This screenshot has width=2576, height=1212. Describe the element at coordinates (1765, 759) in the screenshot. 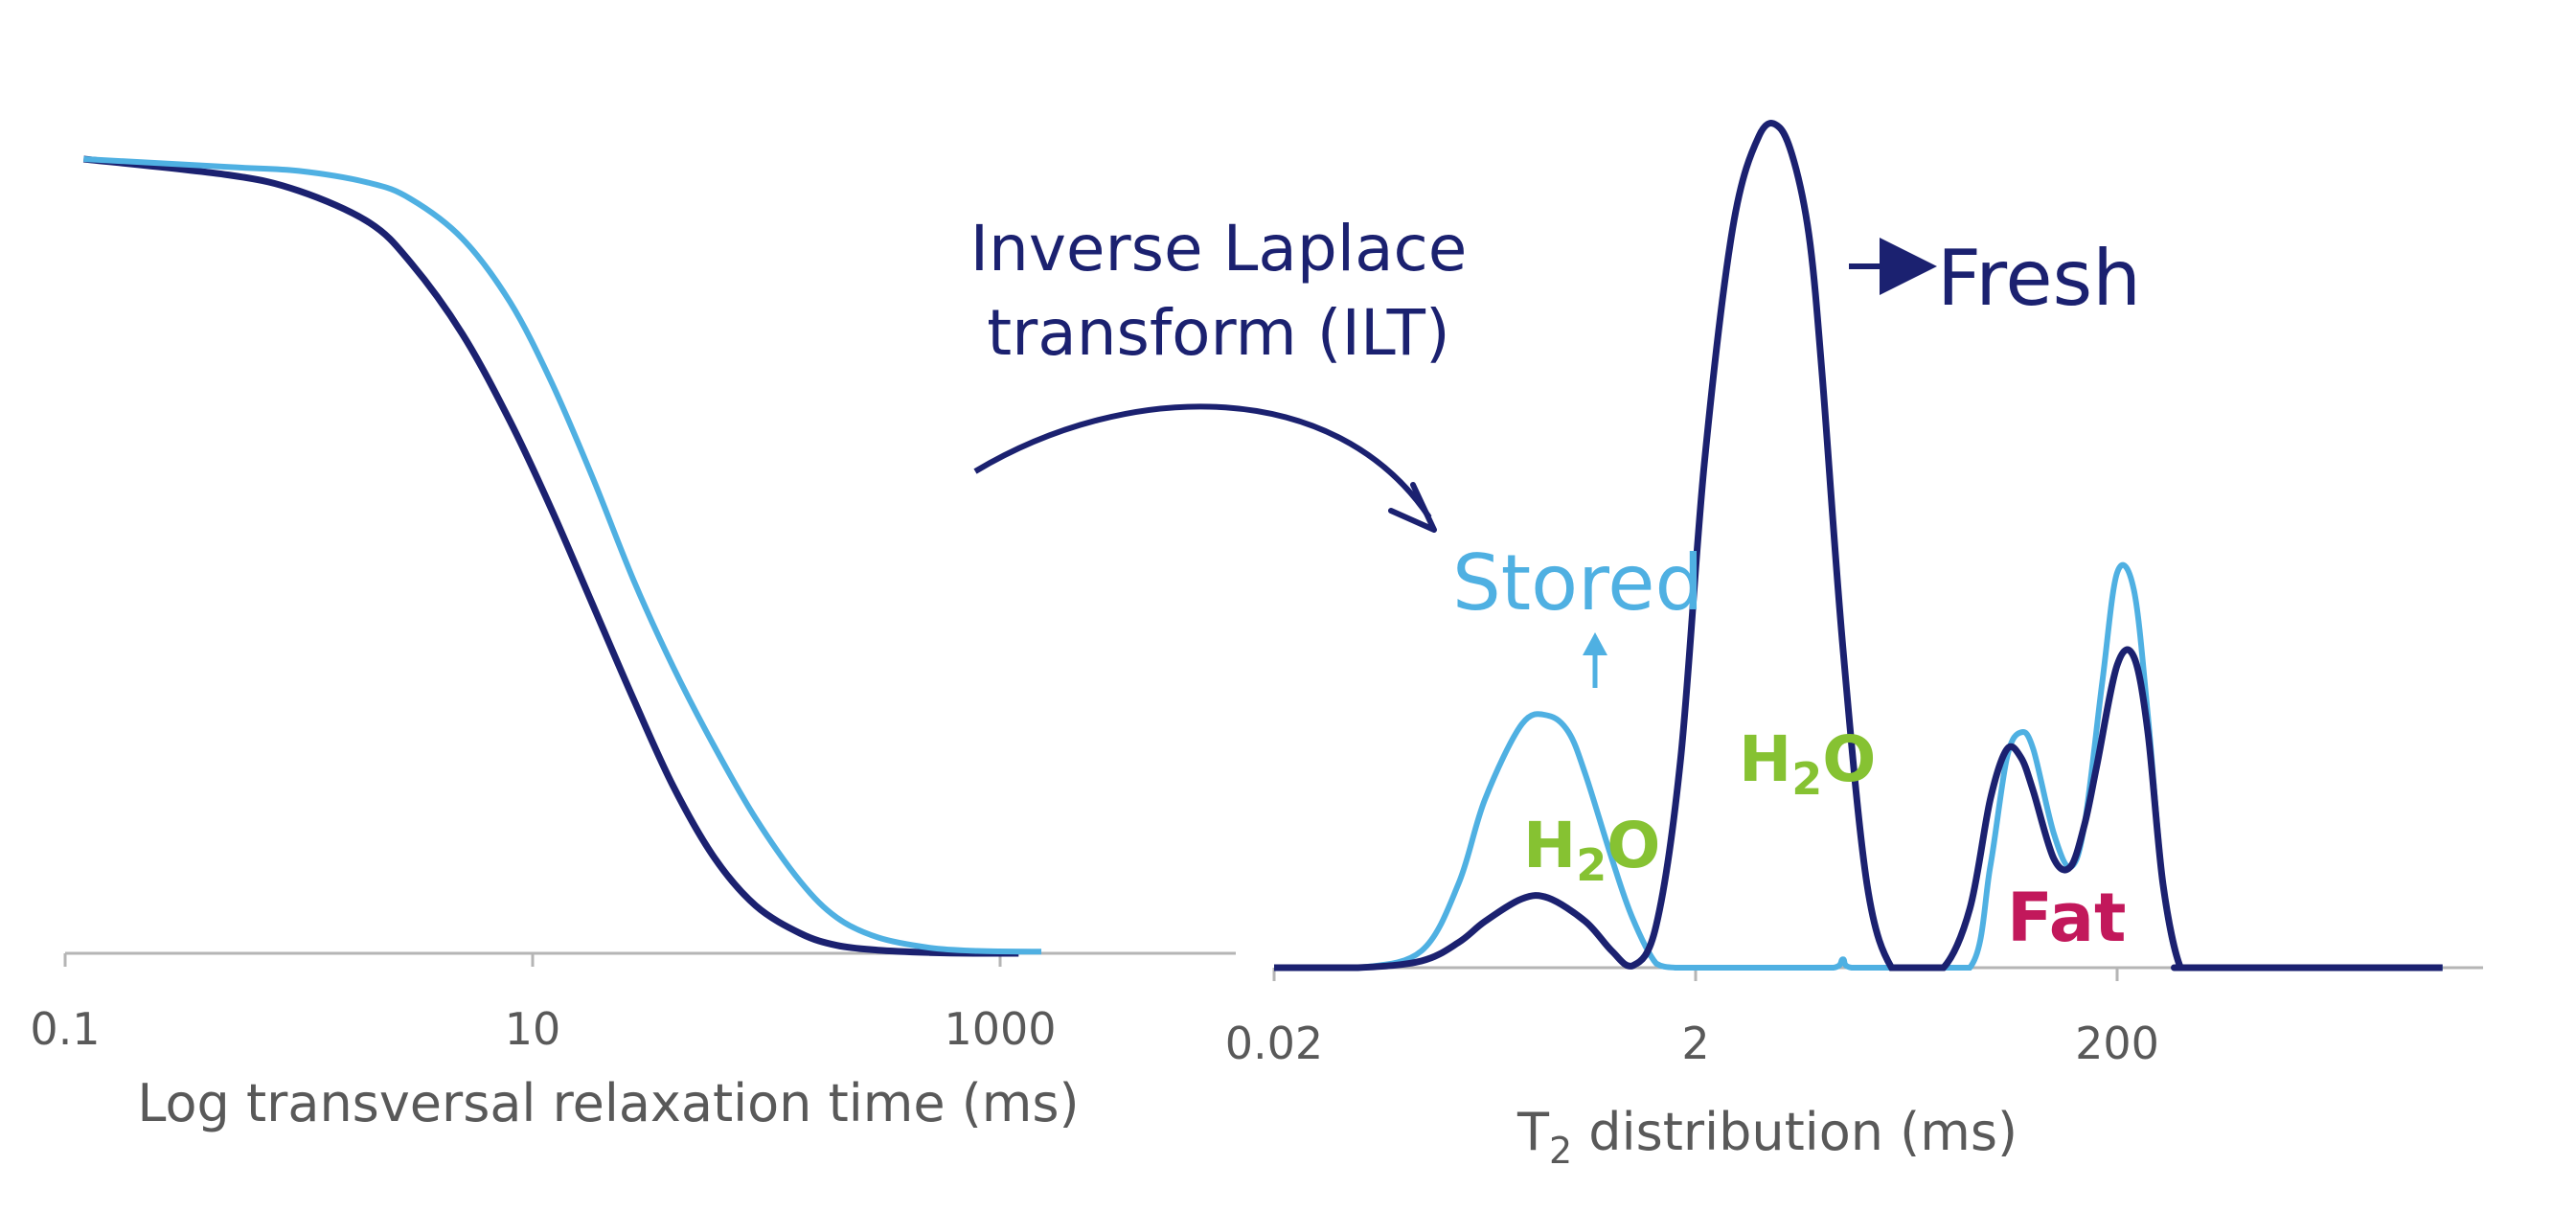

I see `water-right-h: H` at that location.